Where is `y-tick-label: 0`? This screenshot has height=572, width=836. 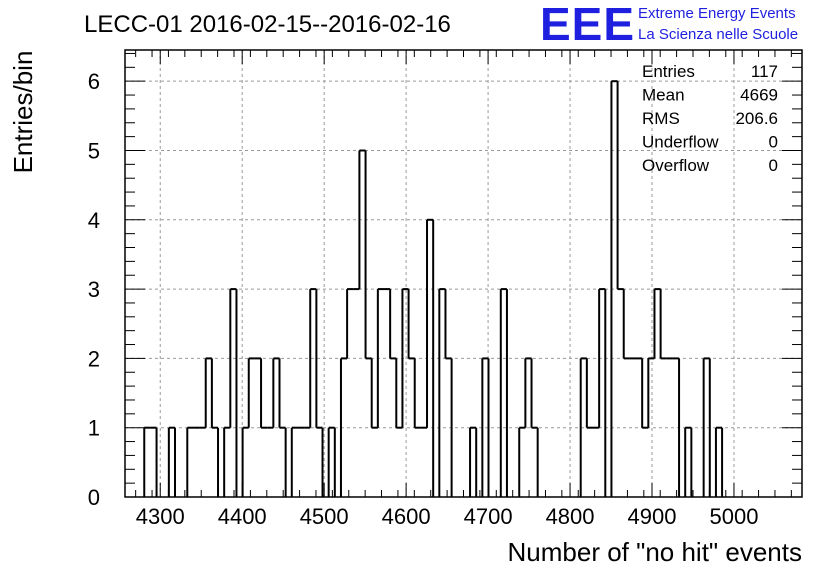 y-tick-label: 0 is located at coordinates (94, 497).